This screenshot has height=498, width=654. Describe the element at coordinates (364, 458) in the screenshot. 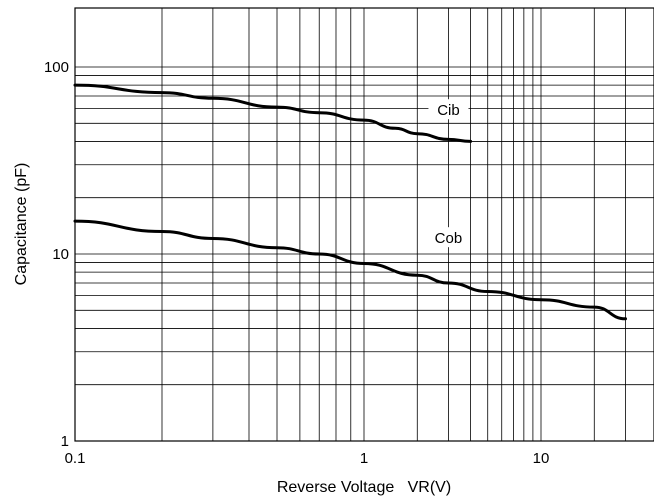

I see `x-tick-label: 1` at that location.